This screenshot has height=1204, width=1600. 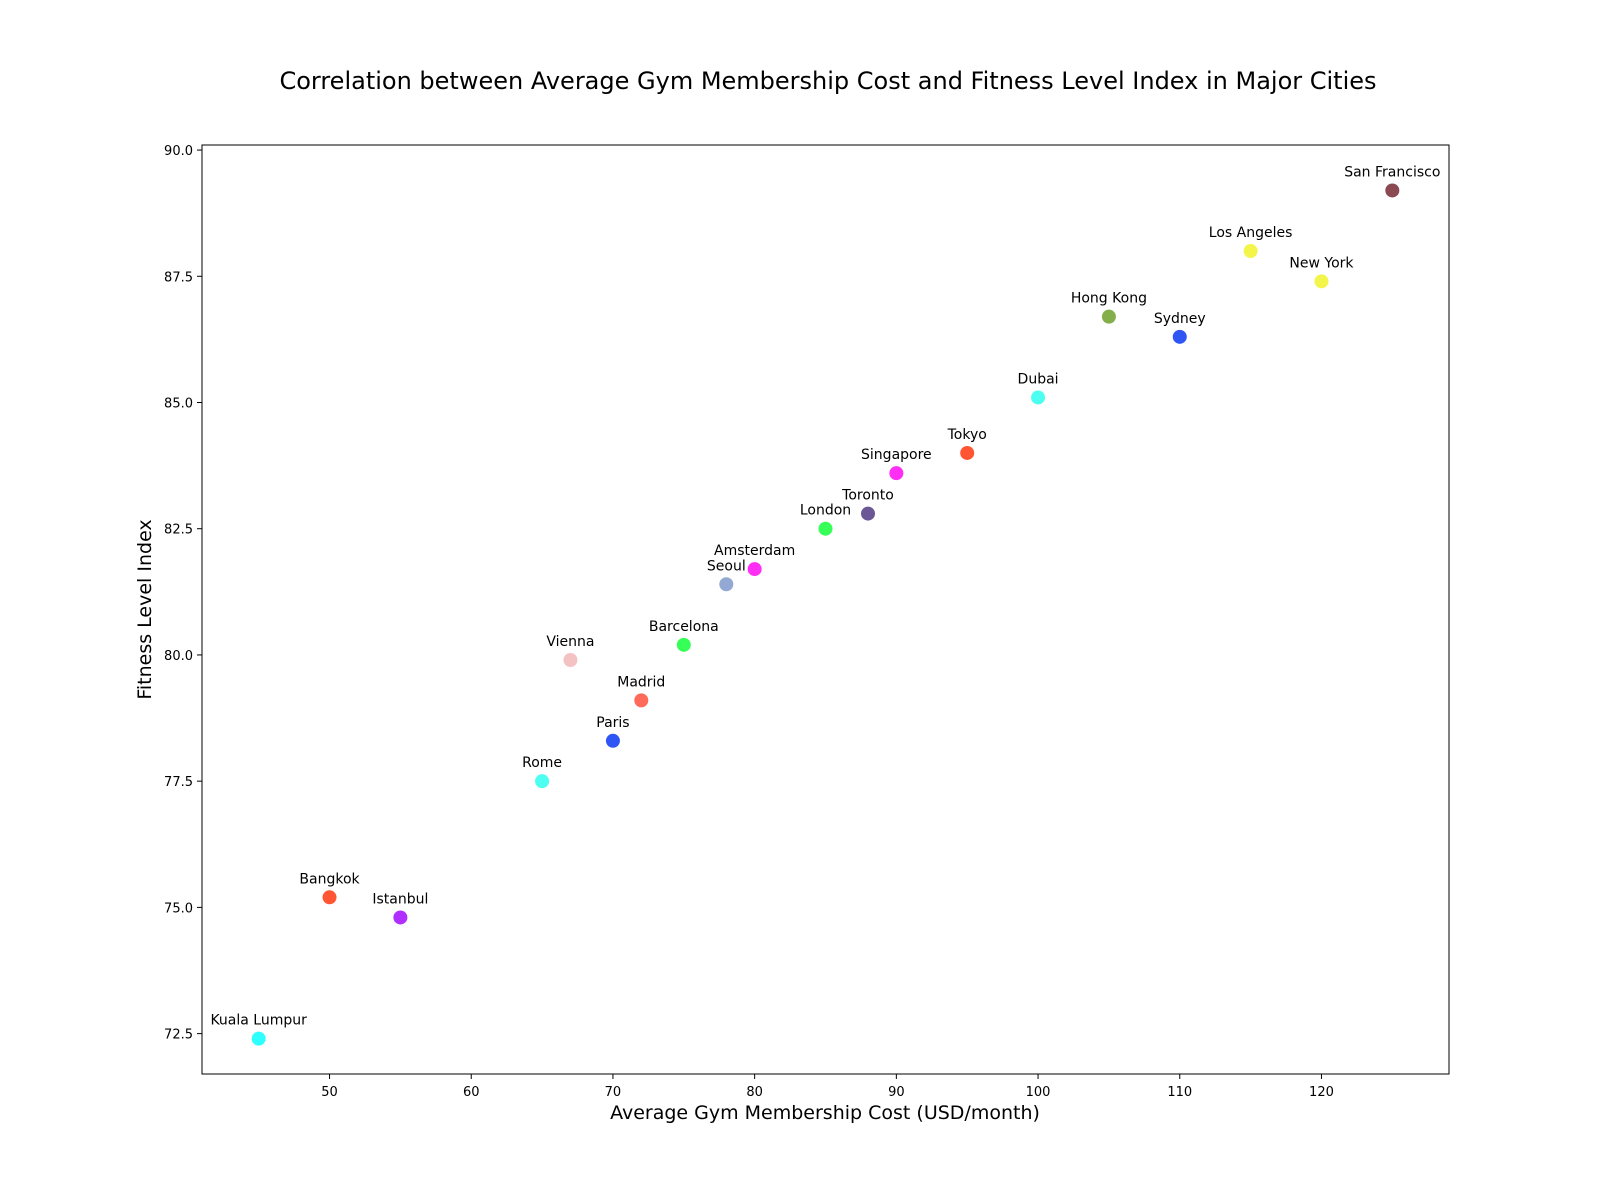 I want to click on y-axis: 72.5 75.0 77.5 80.0 82.5 85.0 87.5 90.0, so click(x=183, y=593).